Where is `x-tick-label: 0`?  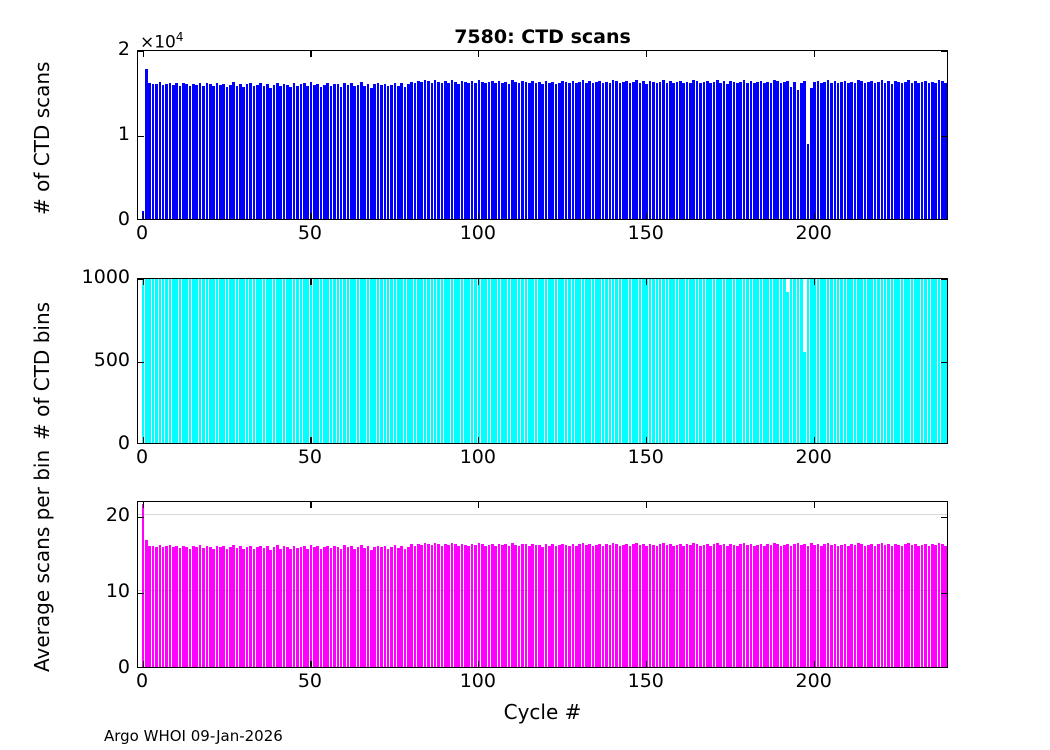 x-tick-label: 0 is located at coordinates (142, 233).